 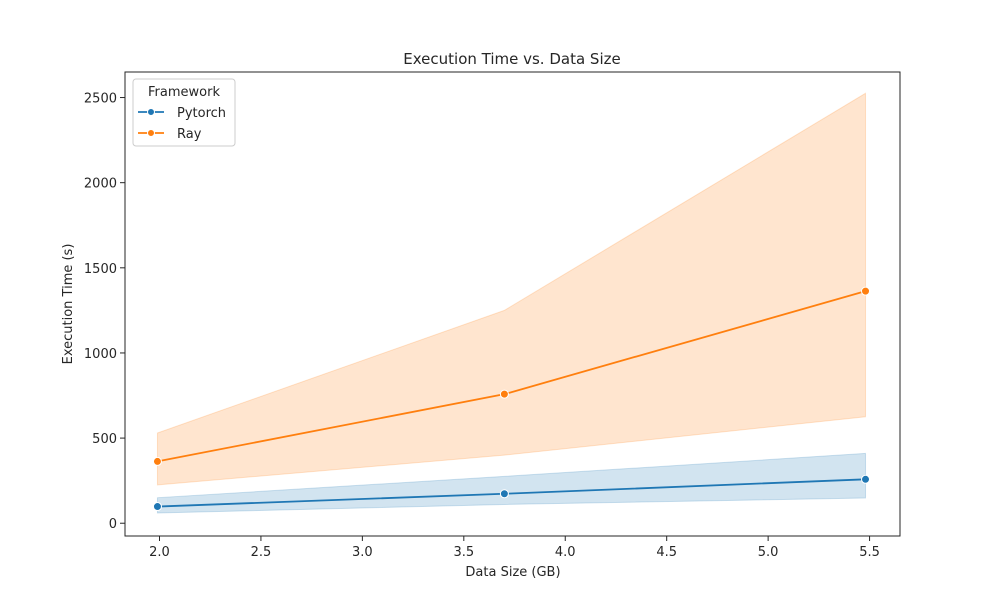 What do you see at coordinates (184, 92) in the screenshot?
I see `legend-title: Framework` at bounding box center [184, 92].